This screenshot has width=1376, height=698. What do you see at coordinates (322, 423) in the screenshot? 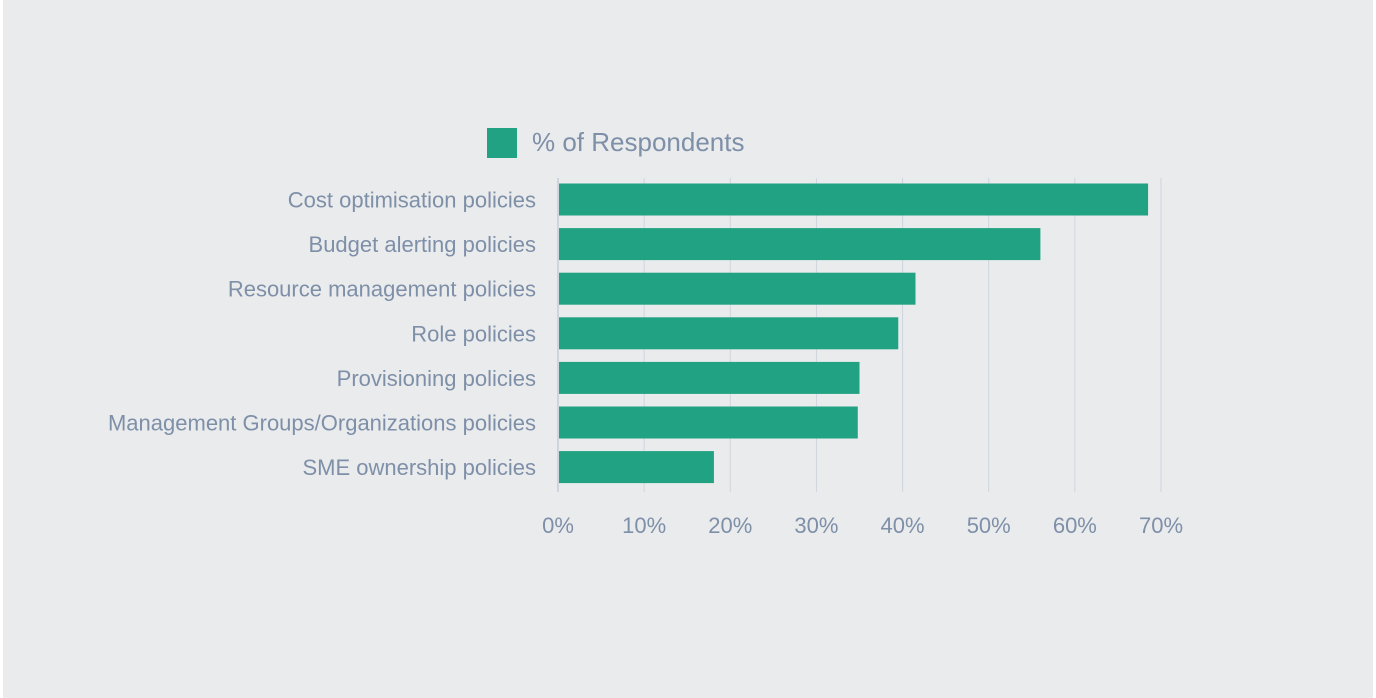
I see `category-label: Management Groups/Organizations policies` at bounding box center [322, 423].